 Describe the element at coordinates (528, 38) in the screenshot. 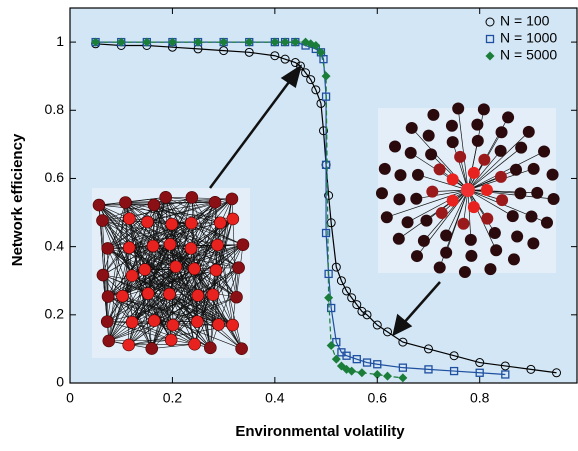

I see `legend-label: N = 1000` at that location.